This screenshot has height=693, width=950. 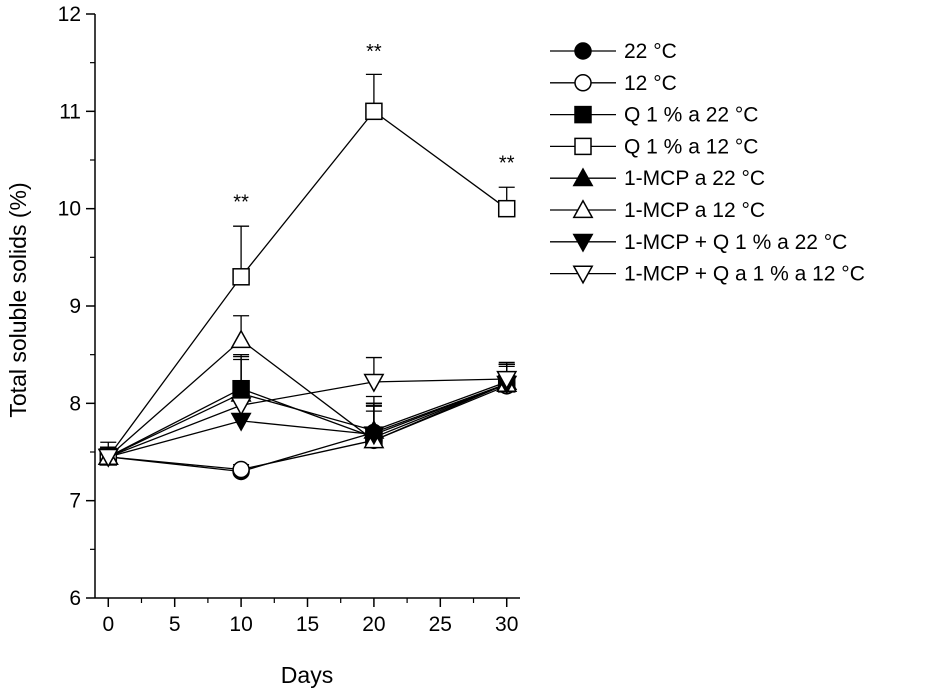 What do you see at coordinates (373, 624) in the screenshot?
I see `x-tick-label: 20` at bounding box center [373, 624].